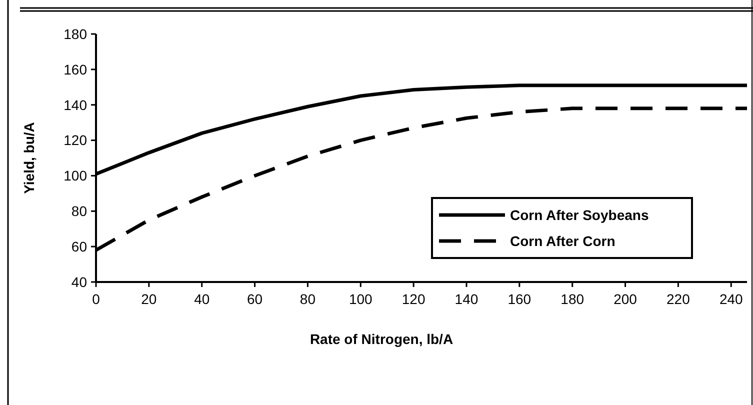 The image size is (753, 405). I want to click on x-tick-label: 200, so click(626, 299).